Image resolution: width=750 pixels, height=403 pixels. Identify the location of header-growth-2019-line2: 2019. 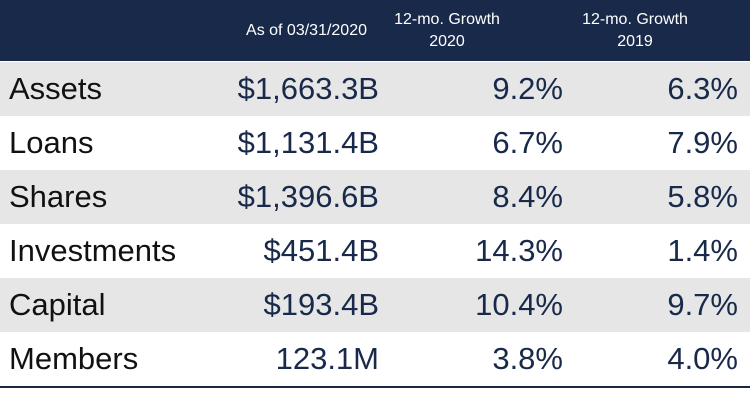
(635, 41).